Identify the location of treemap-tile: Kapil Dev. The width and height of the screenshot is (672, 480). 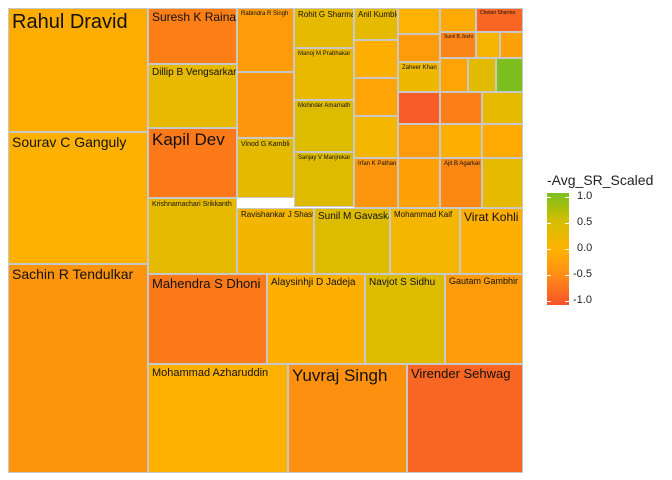
(192, 163).